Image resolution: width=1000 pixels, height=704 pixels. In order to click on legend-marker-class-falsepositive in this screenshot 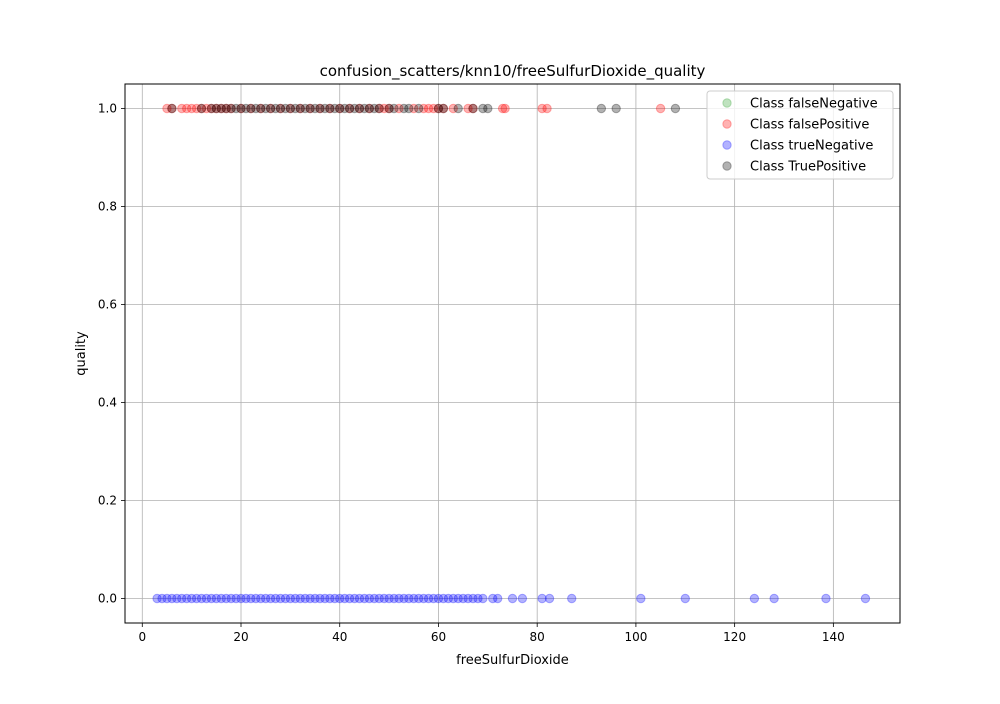, I will do `click(727, 124)`.